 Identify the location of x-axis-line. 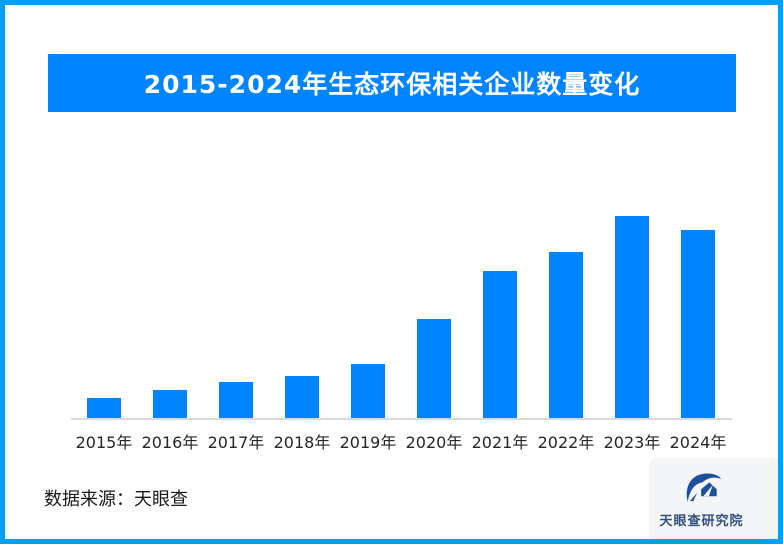
(401, 419).